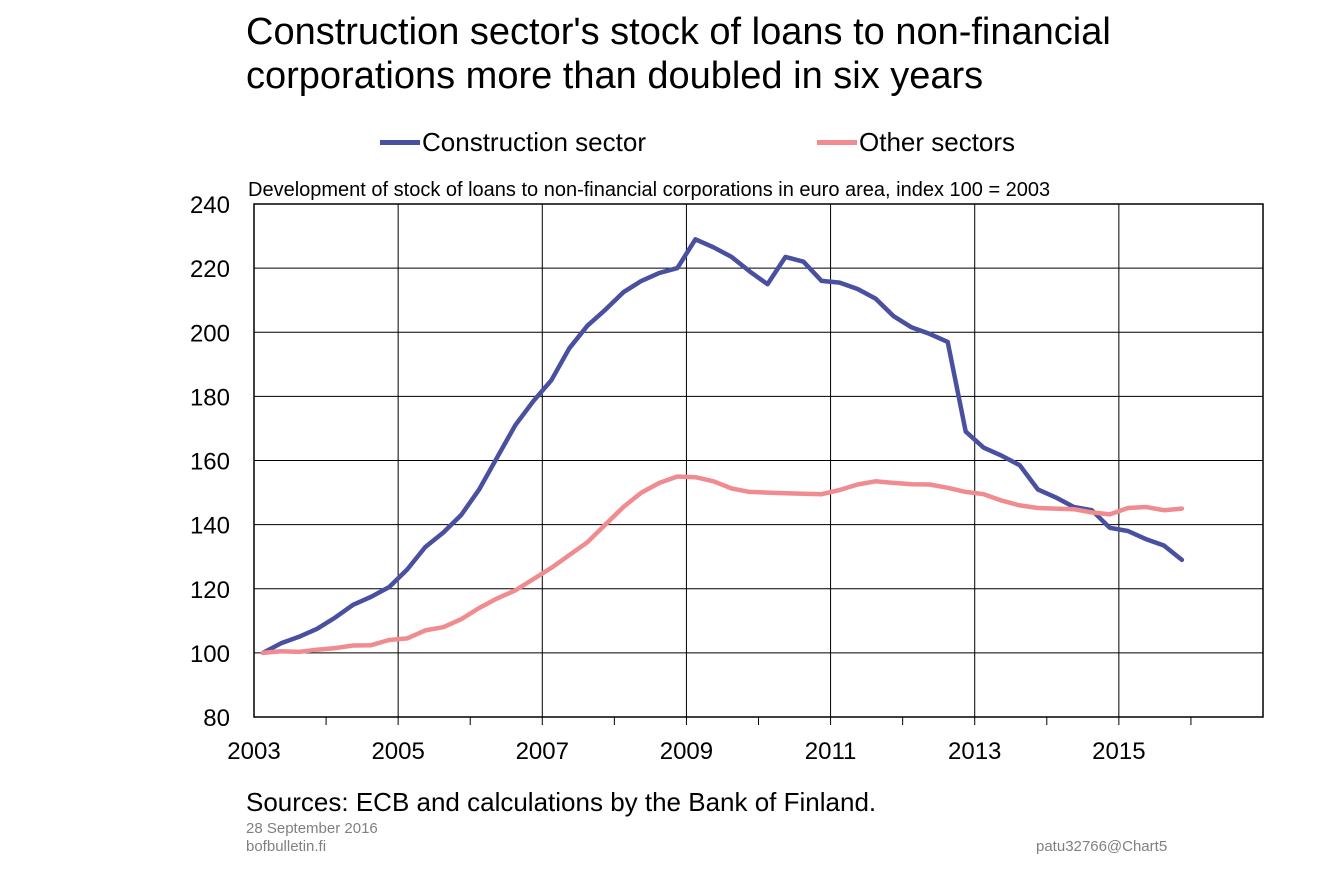 The image size is (1327, 869). Describe the element at coordinates (837, 142) in the screenshot. I see `legend-swatch-other` at that location.